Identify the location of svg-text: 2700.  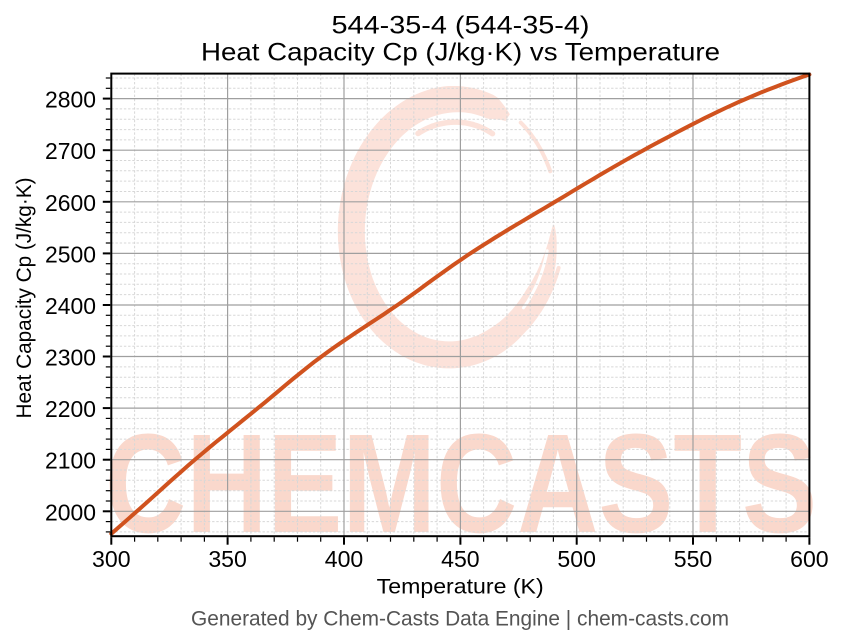
(70, 151).